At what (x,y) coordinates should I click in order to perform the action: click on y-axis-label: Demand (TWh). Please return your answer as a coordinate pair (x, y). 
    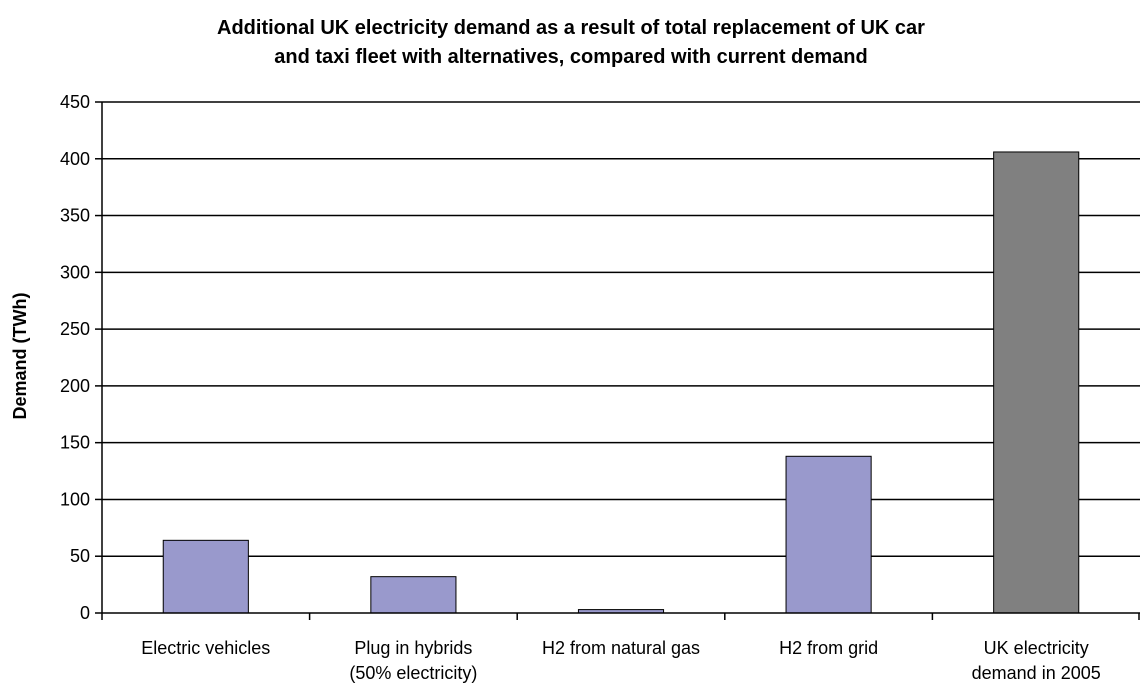
    Looking at the image, I should click on (20, 356).